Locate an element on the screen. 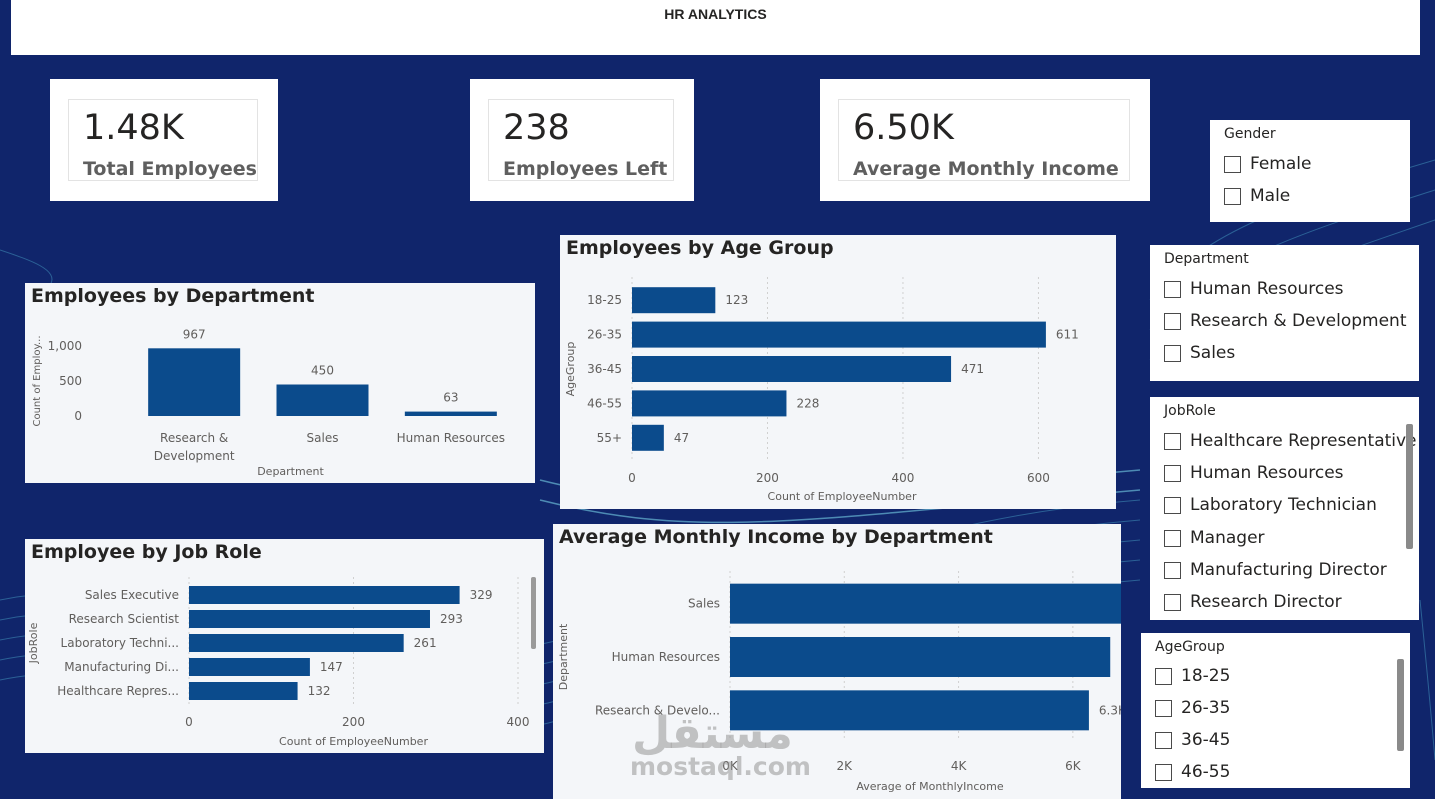 This screenshot has width=1435, height=799. y-tick-label: 500 is located at coordinates (70, 381).